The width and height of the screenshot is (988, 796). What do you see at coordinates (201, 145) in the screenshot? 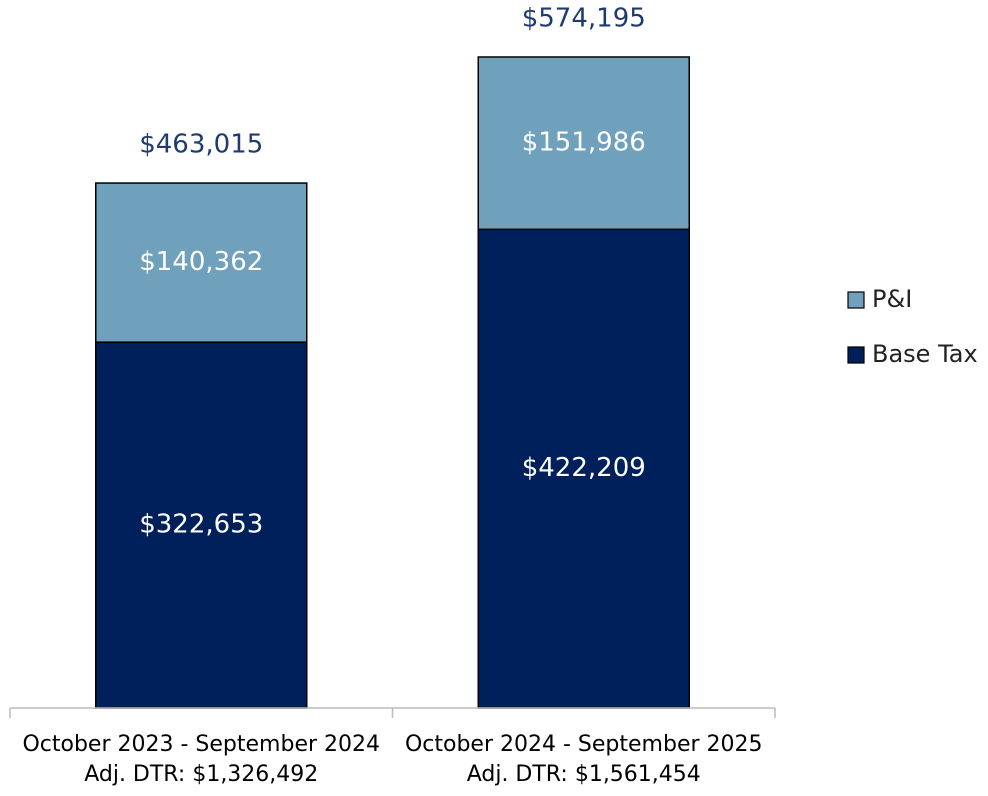
I see `total-label: $463,015` at bounding box center [201, 145].